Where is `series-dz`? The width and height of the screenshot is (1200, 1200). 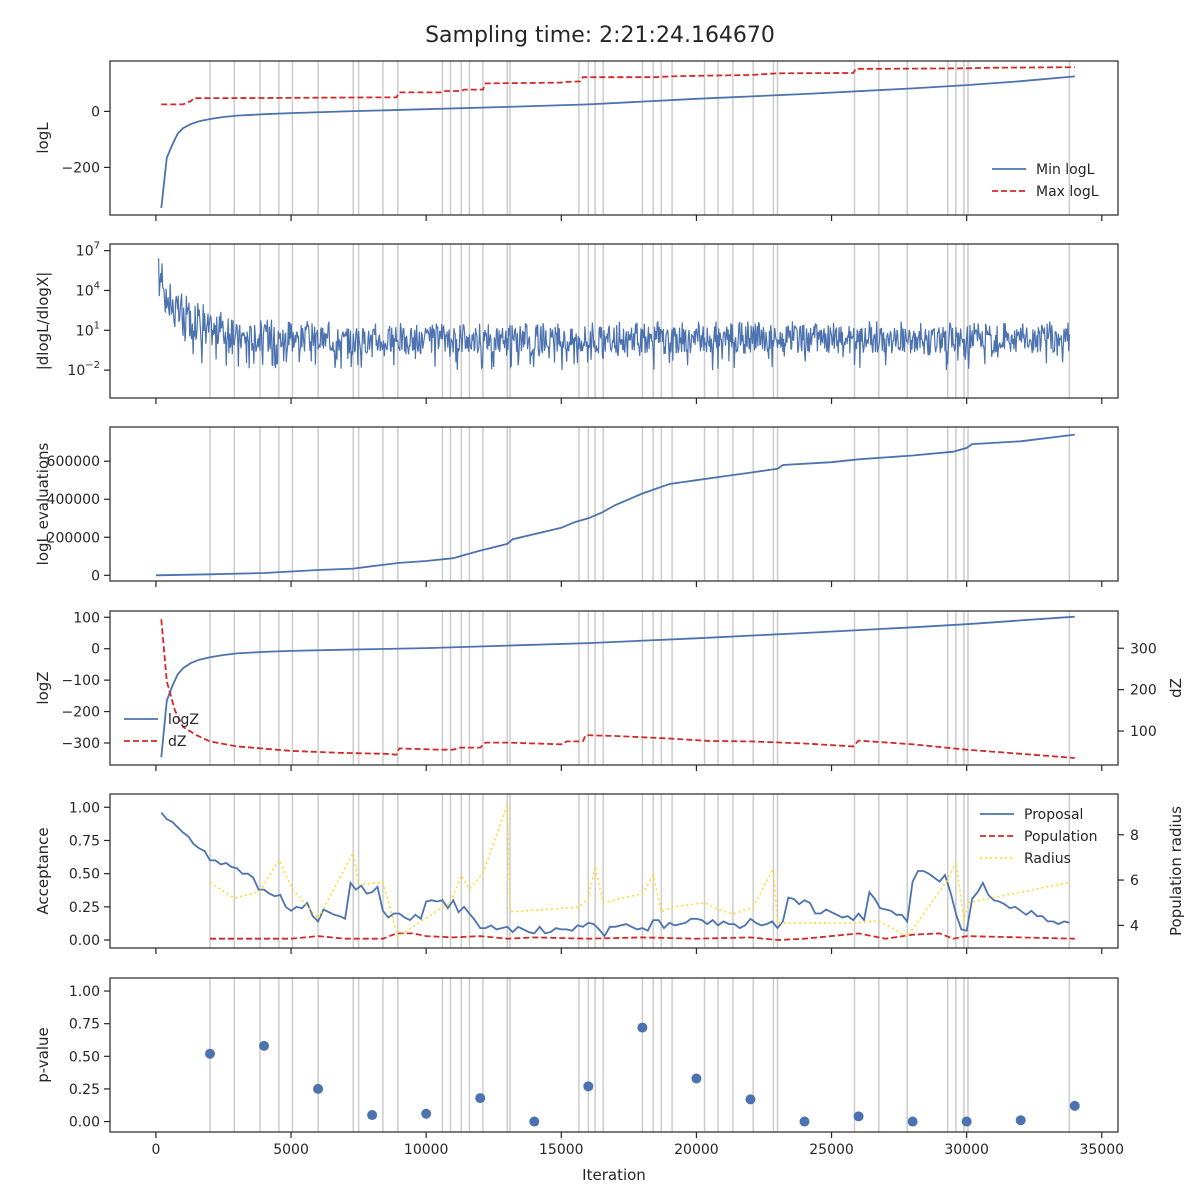
series-dz is located at coordinates (617, 689).